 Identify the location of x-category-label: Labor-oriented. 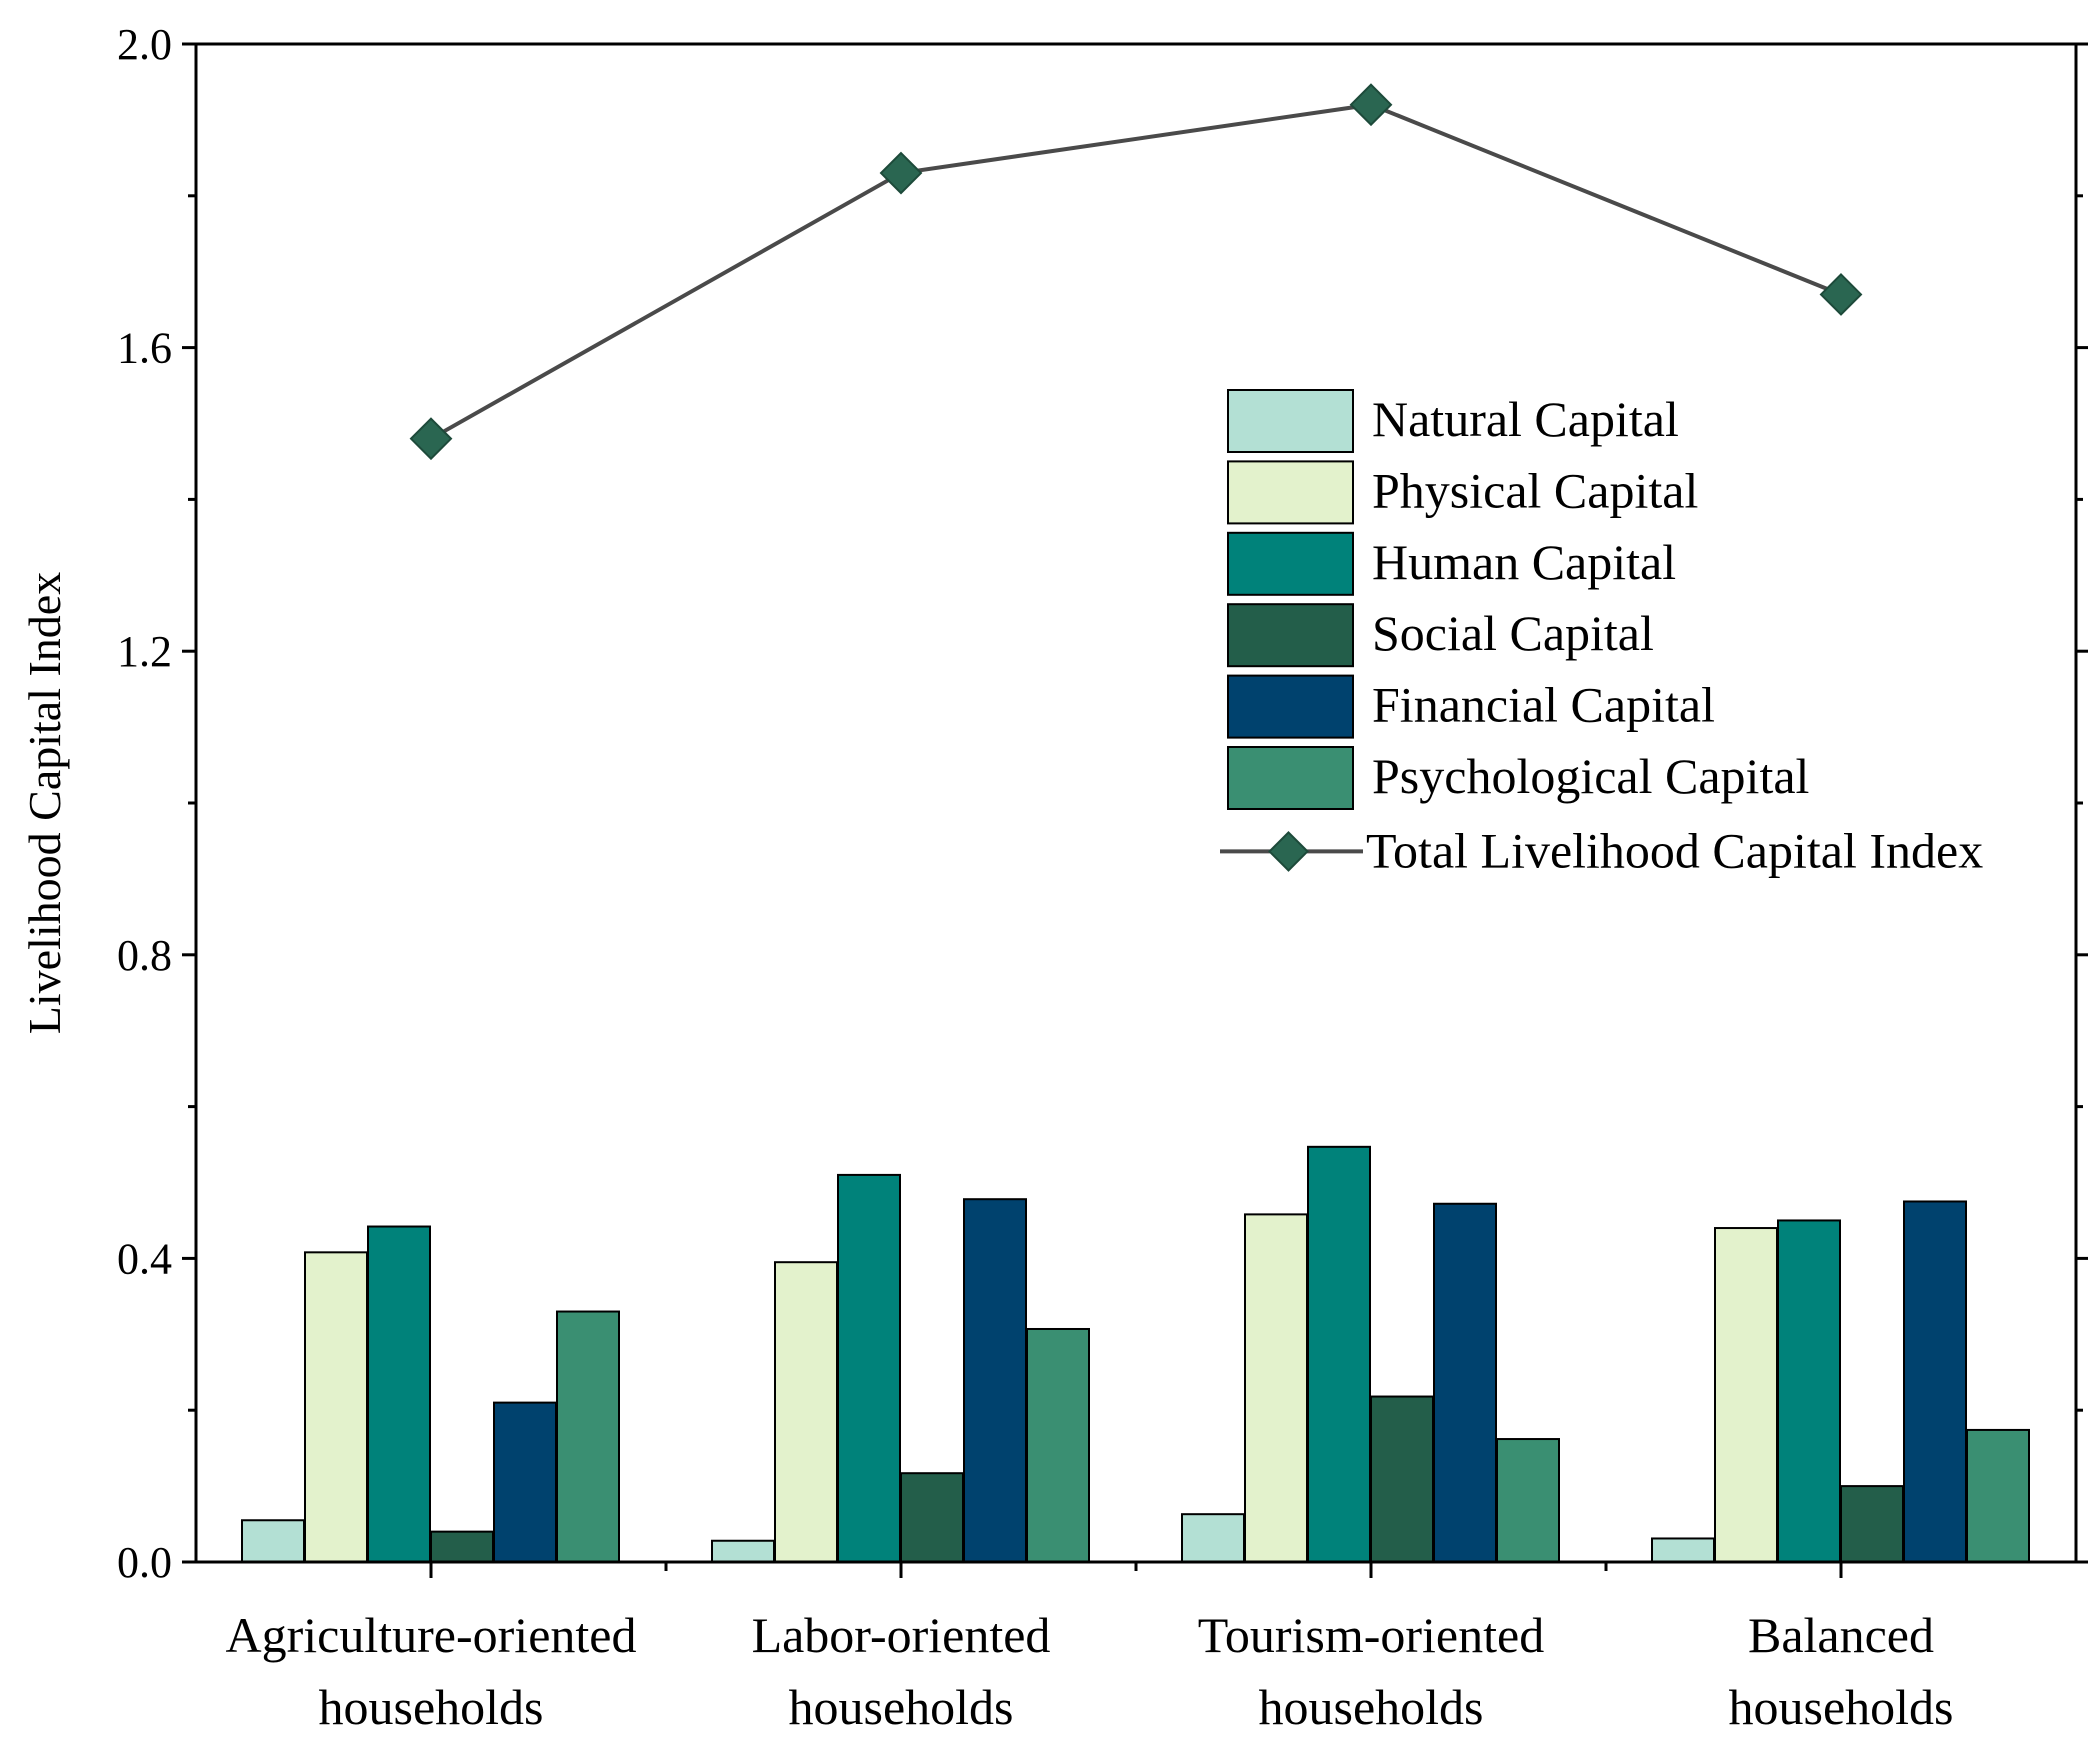
(901, 1635).